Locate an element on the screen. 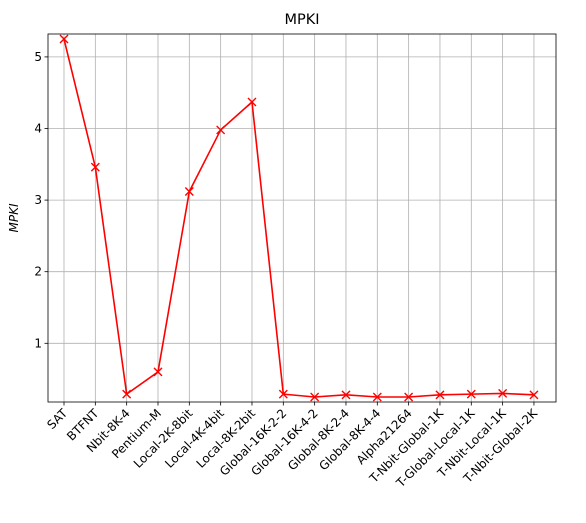 Image resolution: width=586 pixels, height=523 pixels. y-tick-label: 5 is located at coordinates (38, 57).